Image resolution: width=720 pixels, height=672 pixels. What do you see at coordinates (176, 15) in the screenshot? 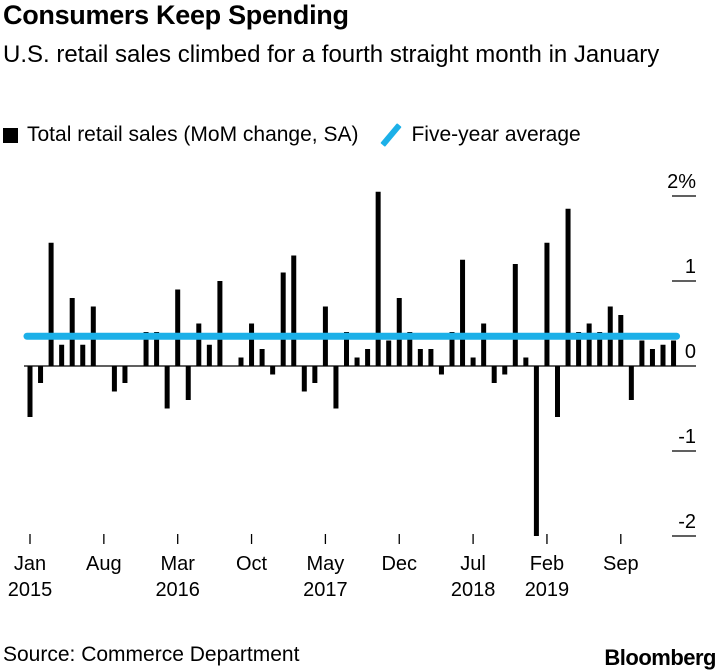
I see `chart-title: Consumers Keep Spending` at bounding box center [176, 15].